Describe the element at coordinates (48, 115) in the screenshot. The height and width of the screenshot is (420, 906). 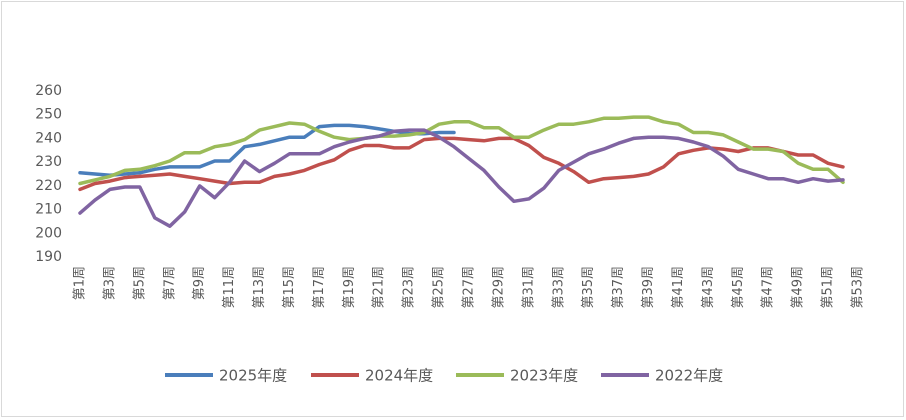
I see `y-tick-label: 250` at that location.